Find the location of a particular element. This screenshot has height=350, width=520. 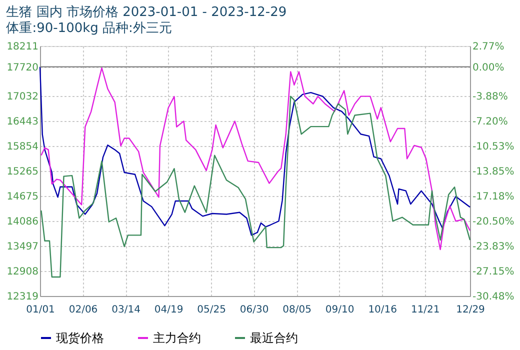

y2-tick-label: -23.83% is located at coordinates (493, 247).